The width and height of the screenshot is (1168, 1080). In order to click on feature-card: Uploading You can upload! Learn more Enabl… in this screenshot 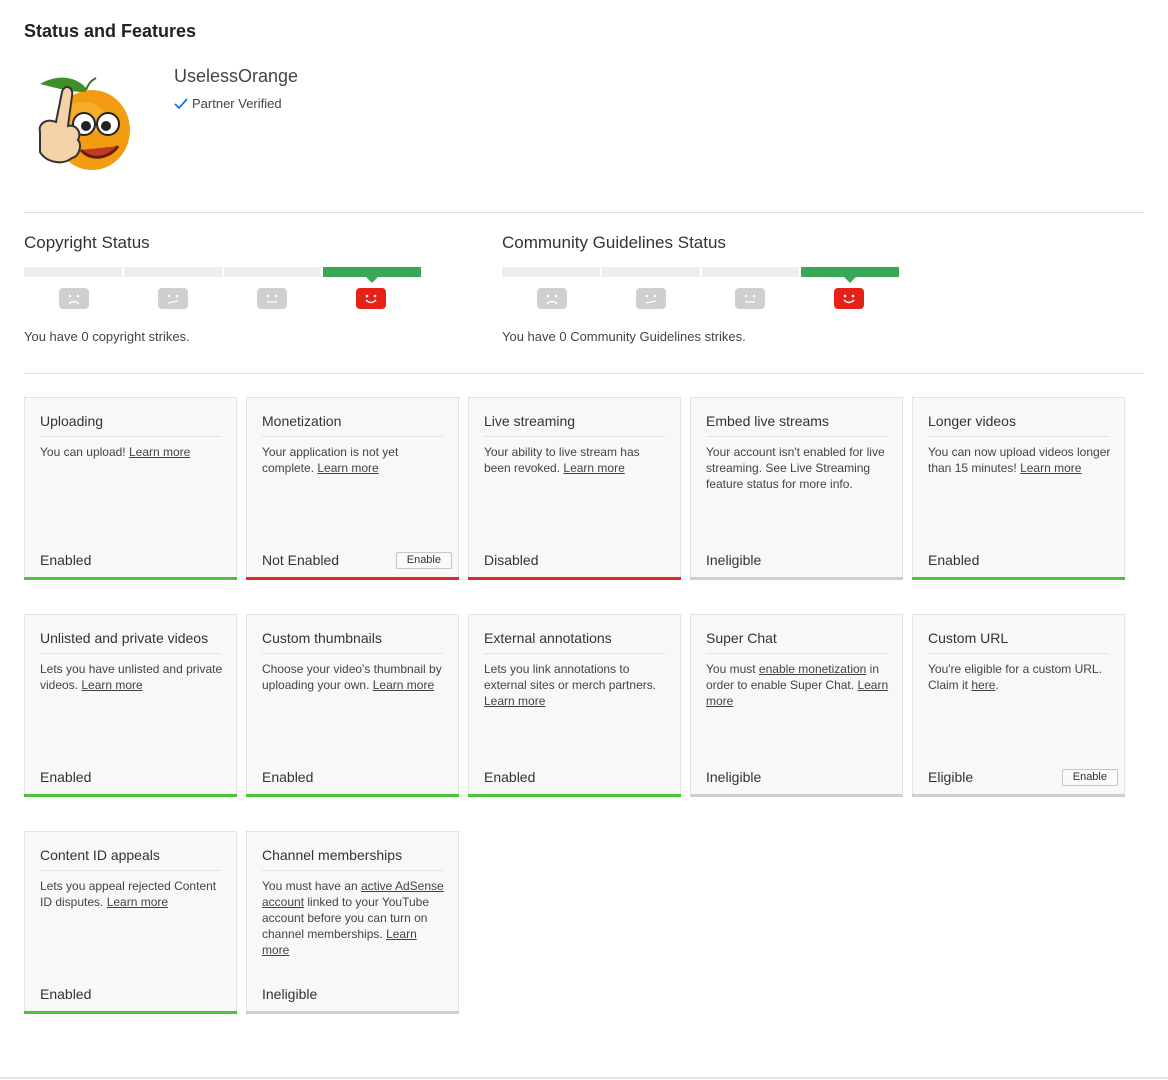, I will do `click(130, 488)`.